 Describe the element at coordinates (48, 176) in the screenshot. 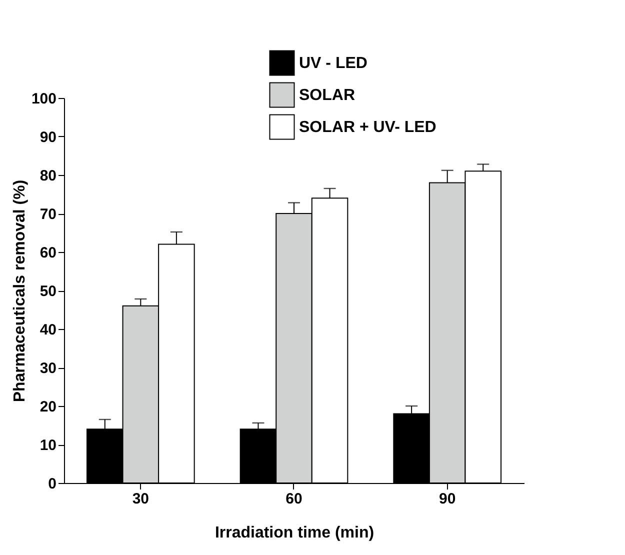

I see `y-tick-label: 80` at that location.